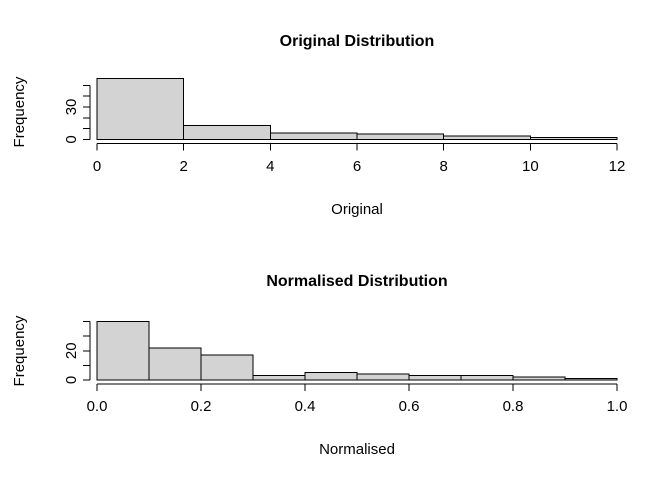 This screenshot has height=480, width=672. I want to click on x-tick-label: 0.6, so click(409, 406).